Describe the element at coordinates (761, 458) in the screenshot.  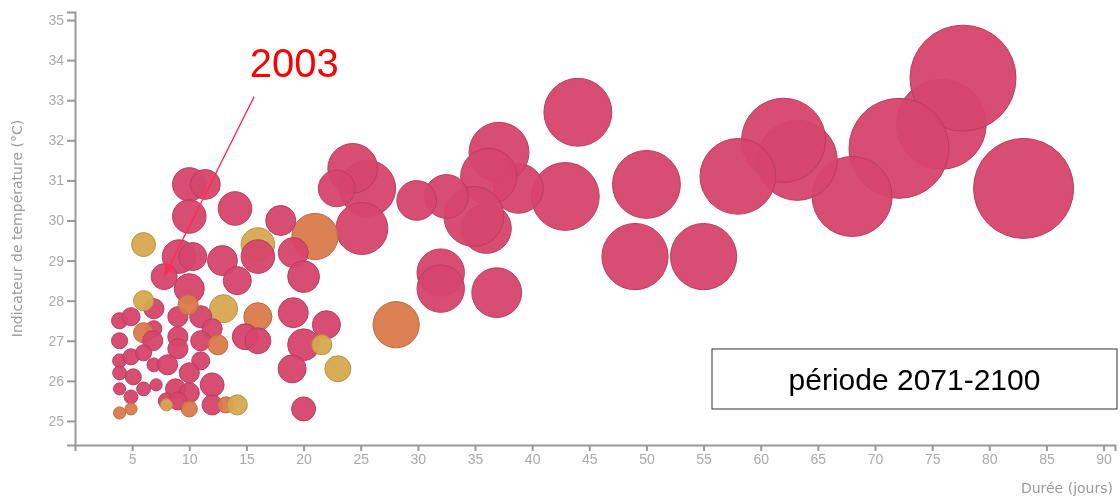
I see `x-tick-label: 60` at that location.